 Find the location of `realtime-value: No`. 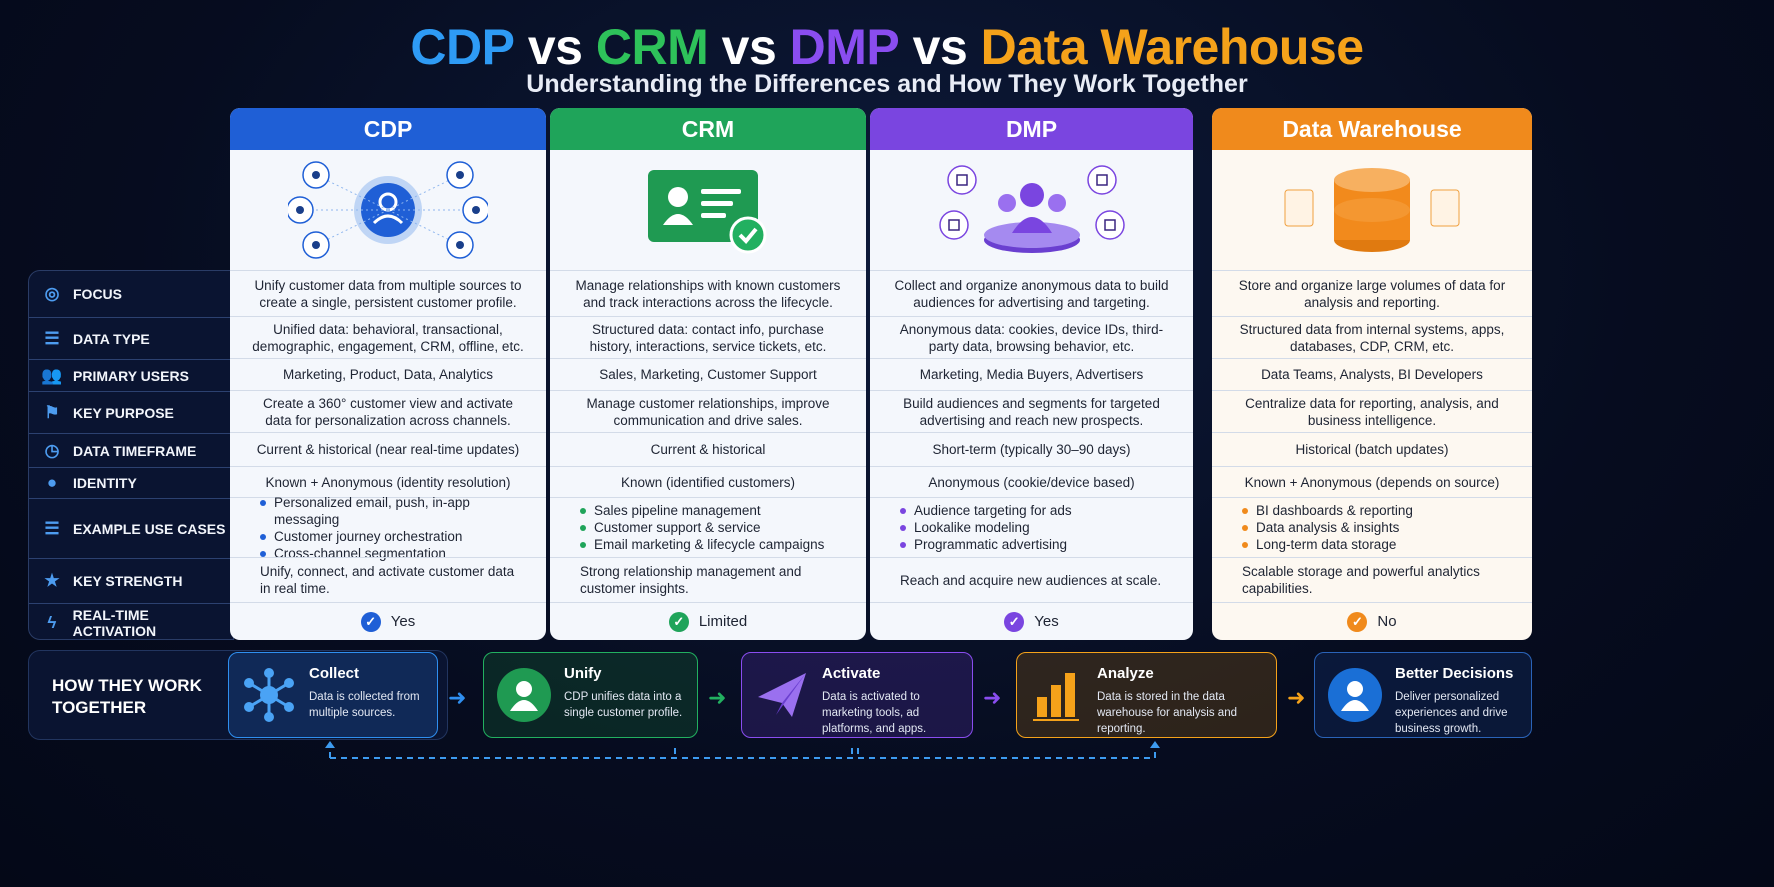

realtime-value: No is located at coordinates (1387, 621).